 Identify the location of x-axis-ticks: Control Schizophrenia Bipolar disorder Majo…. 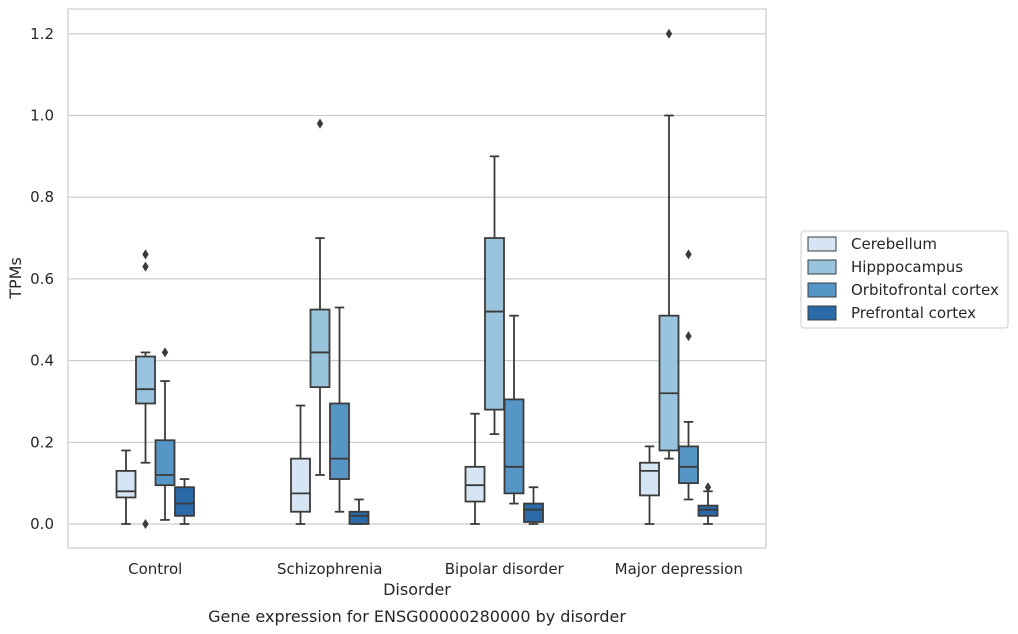
(435, 569).